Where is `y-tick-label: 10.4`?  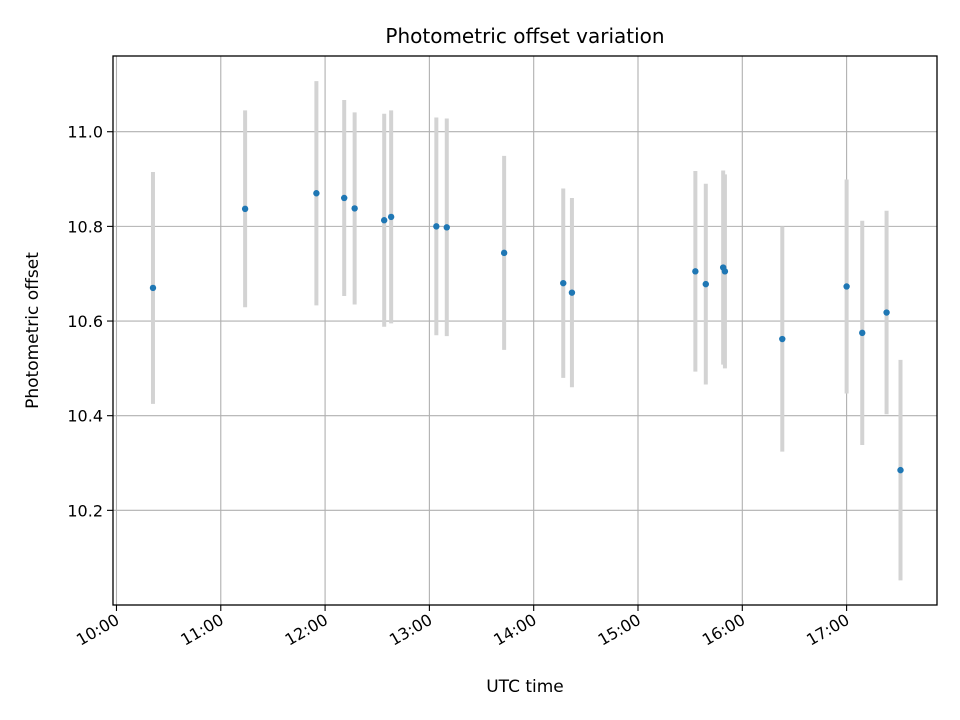
y-tick-label: 10.4 is located at coordinates (85, 416).